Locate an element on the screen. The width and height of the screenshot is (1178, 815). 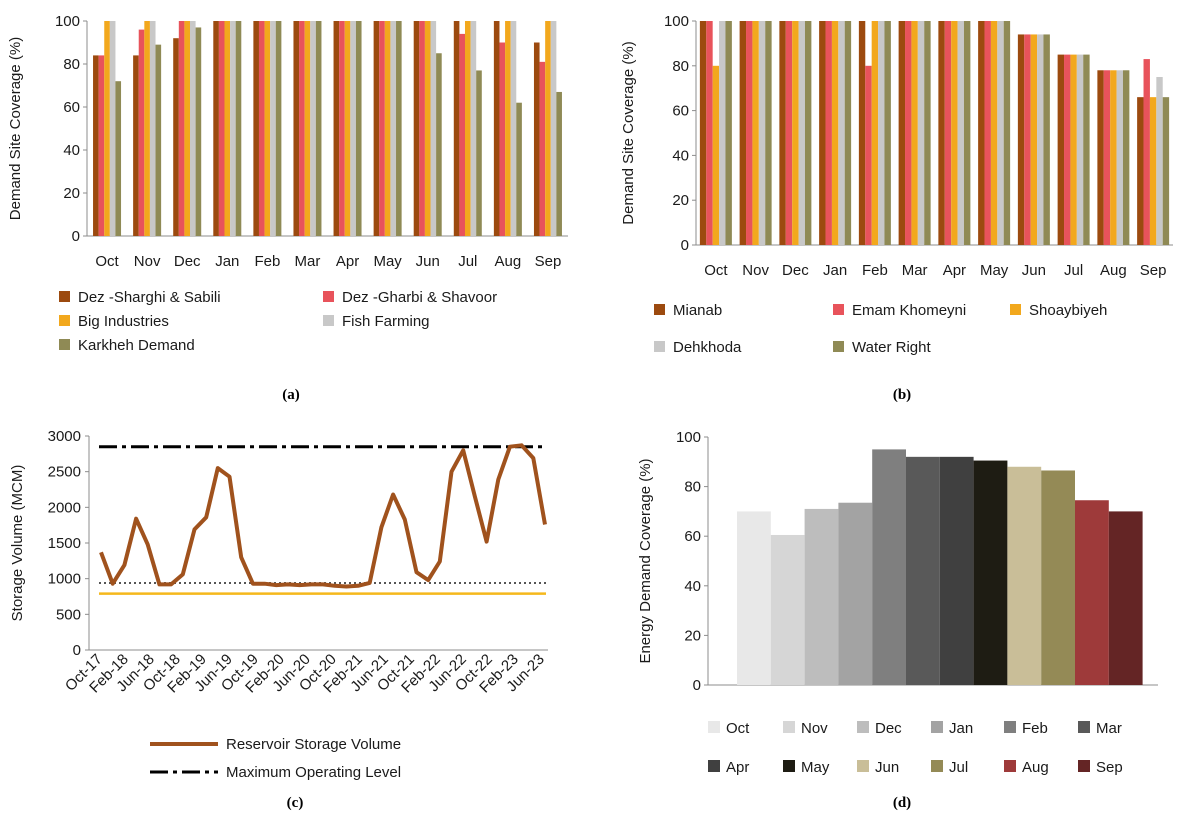
bar-jan is located at coordinates (855, 593).